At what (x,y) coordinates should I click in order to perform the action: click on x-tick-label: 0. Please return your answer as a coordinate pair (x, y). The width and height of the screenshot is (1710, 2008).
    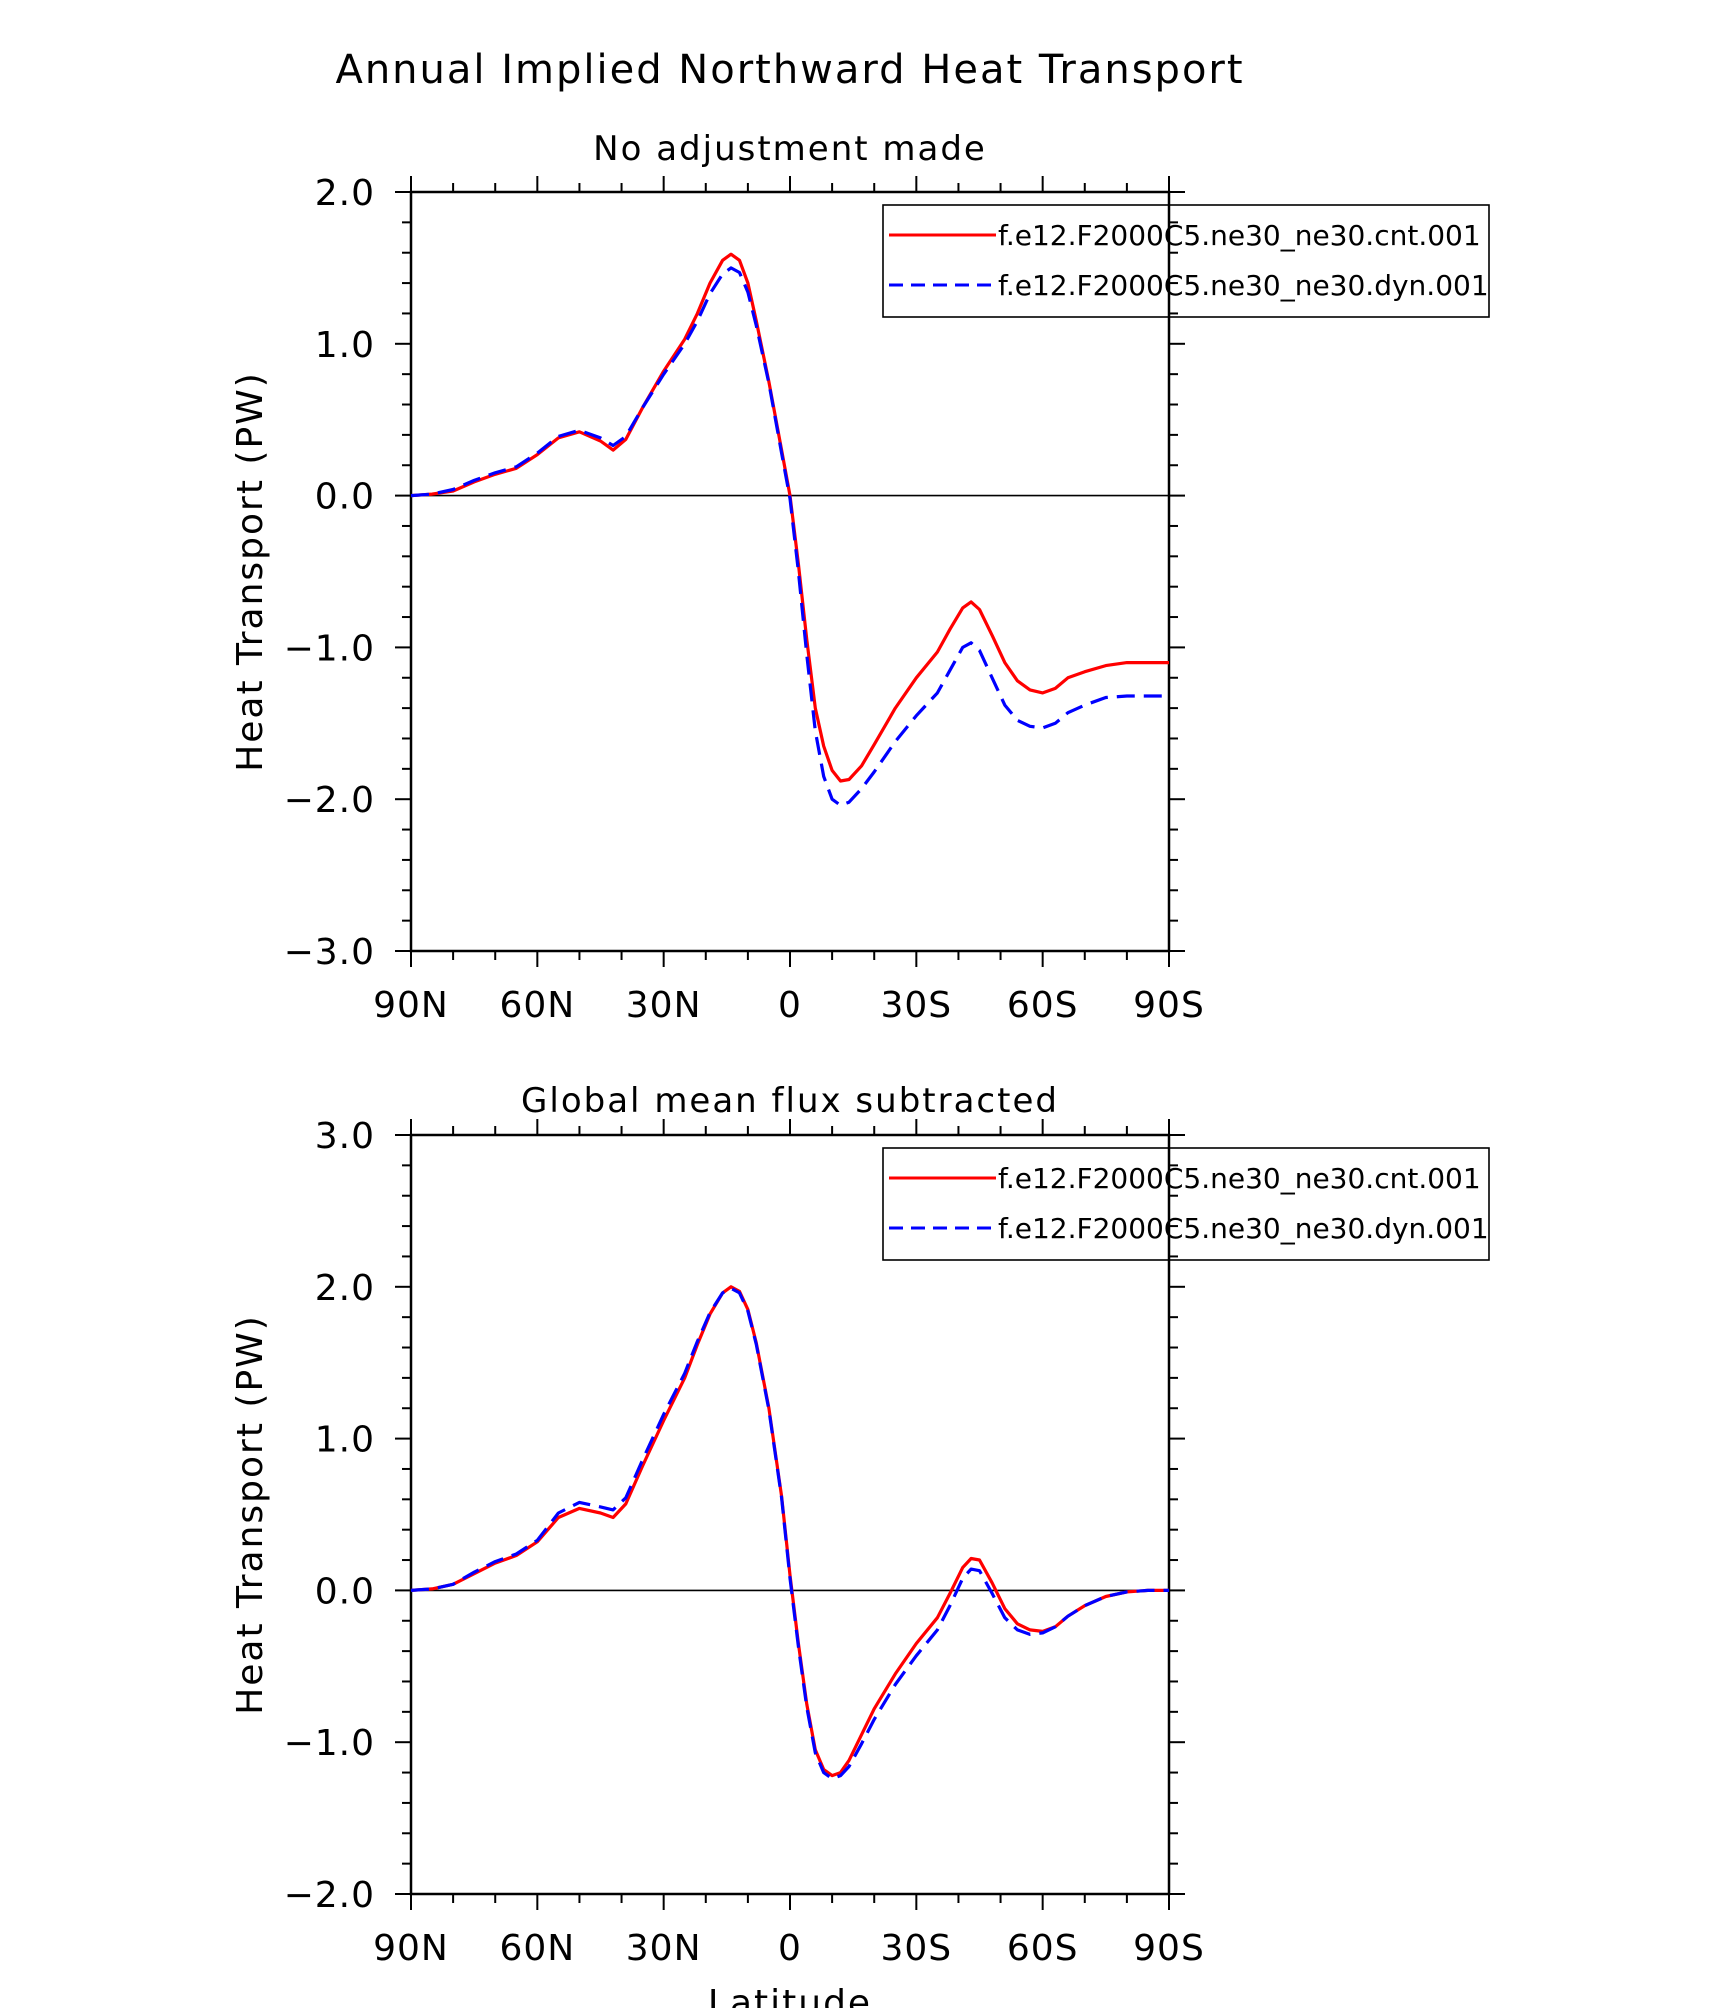
    Looking at the image, I should click on (790, 1005).